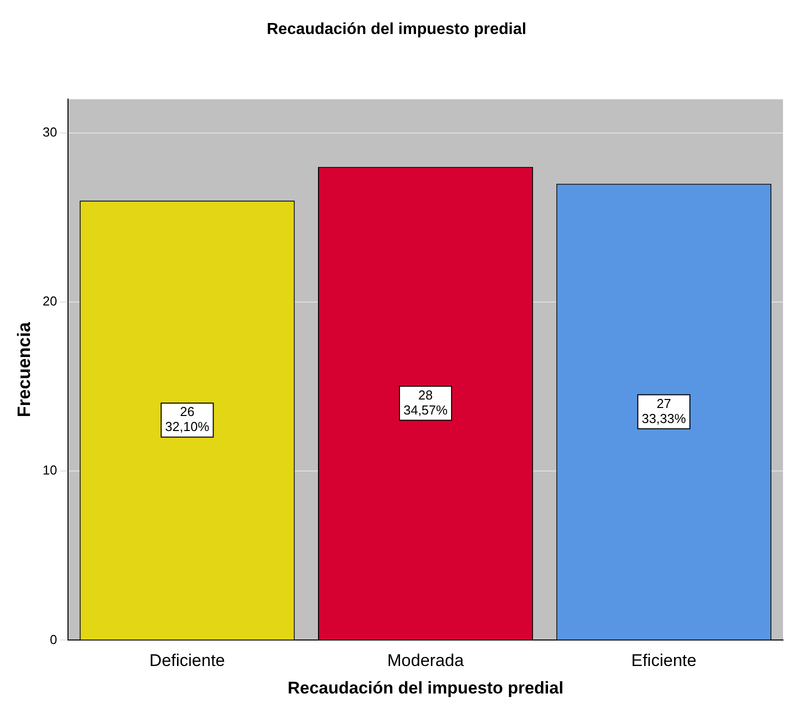  I want to click on y-tick-label: 0, so click(54, 639).